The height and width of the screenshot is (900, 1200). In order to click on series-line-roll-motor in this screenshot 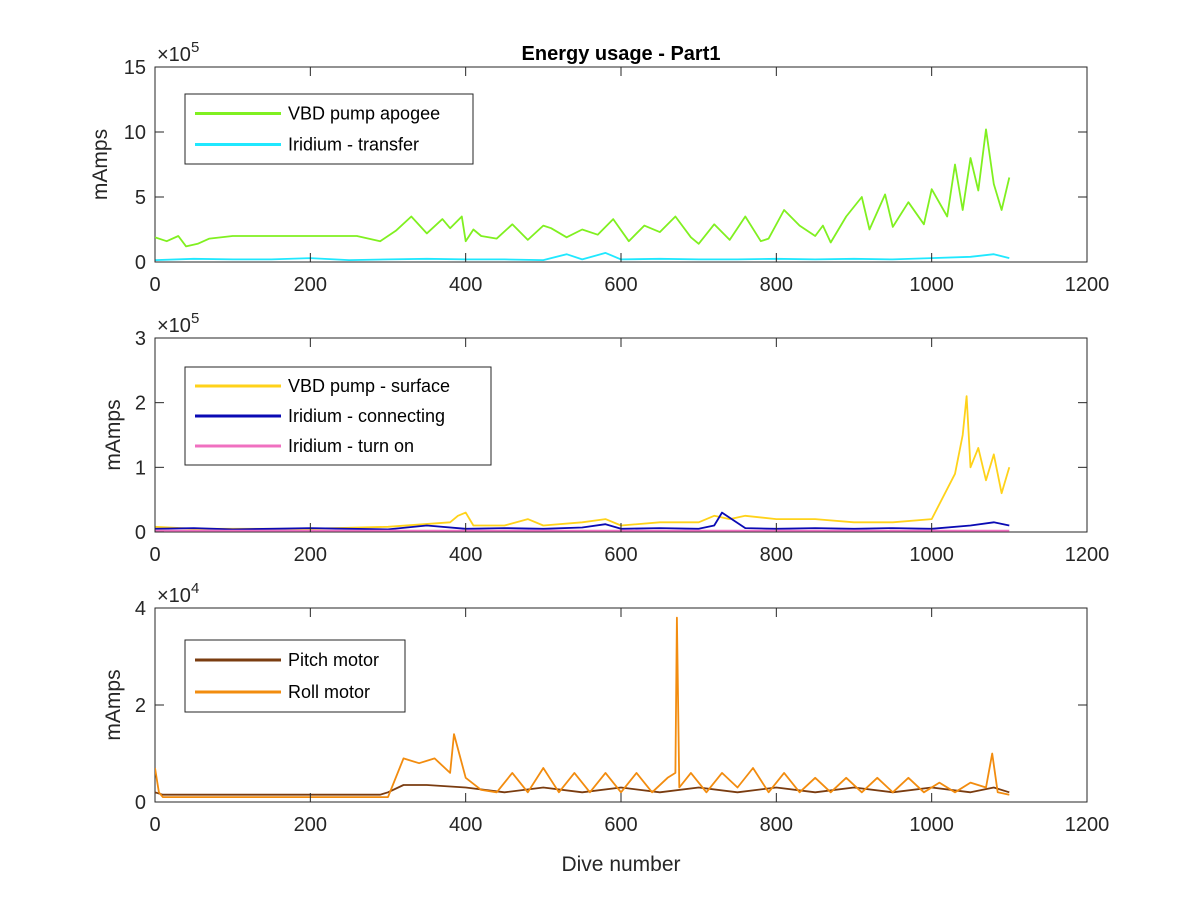, I will do `click(582, 707)`.